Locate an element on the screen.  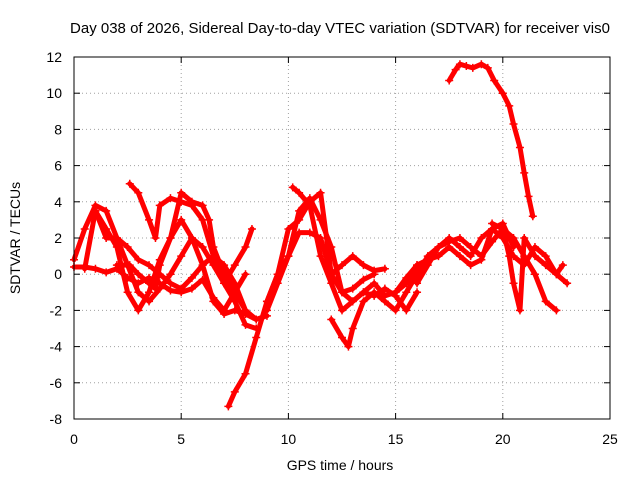
x-tick-labels: 0 5 10 15 20 25 is located at coordinates (344, 439).